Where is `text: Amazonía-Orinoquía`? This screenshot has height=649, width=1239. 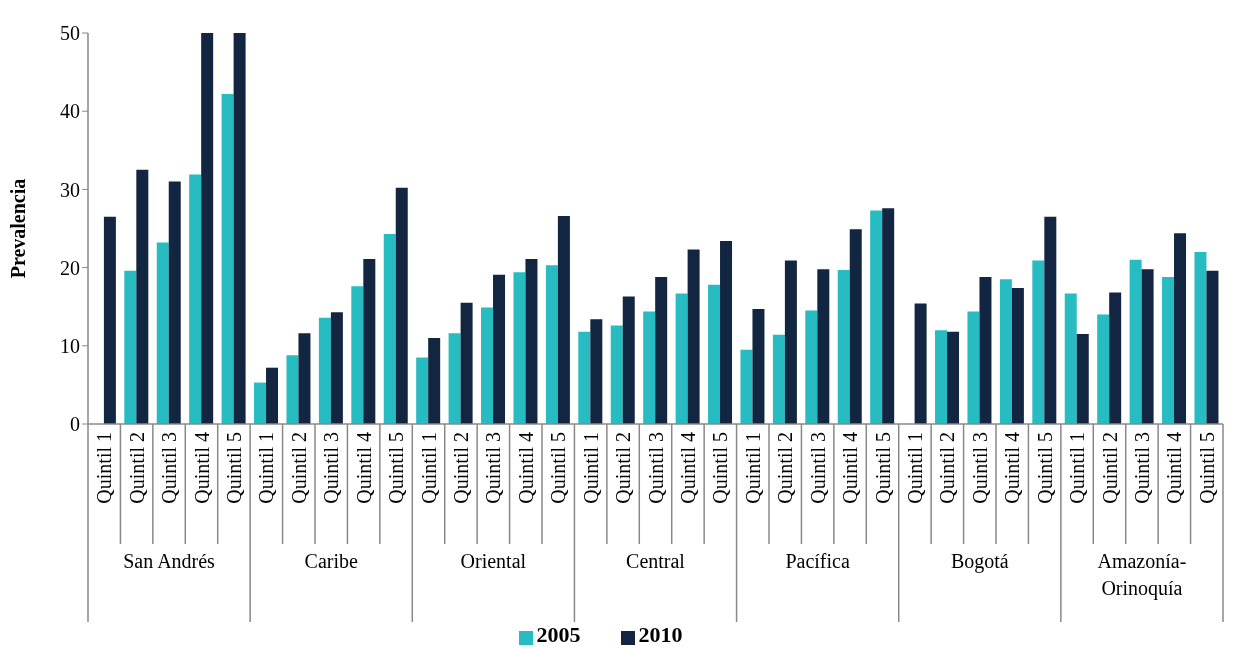 text: Amazonía-Orinoquía is located at coordinates (1142, 575).